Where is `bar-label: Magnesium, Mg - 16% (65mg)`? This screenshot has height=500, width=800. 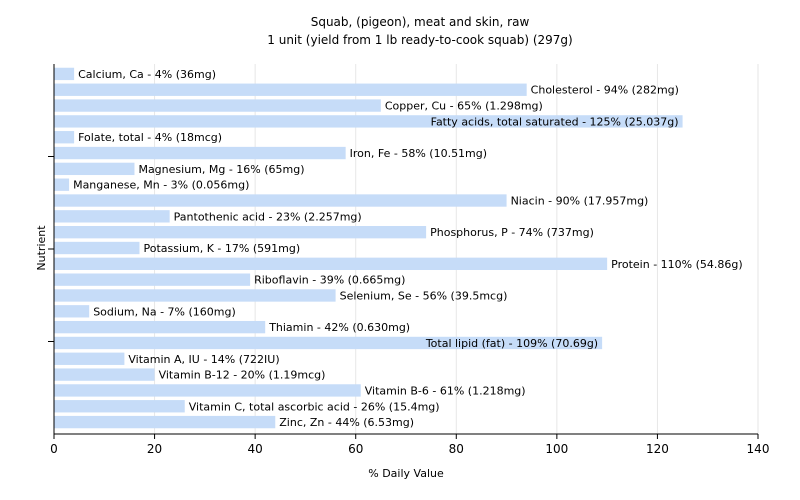 bar-label: Magnesium, Mg - 16% (65mg) is located at coordinates (221, 169).